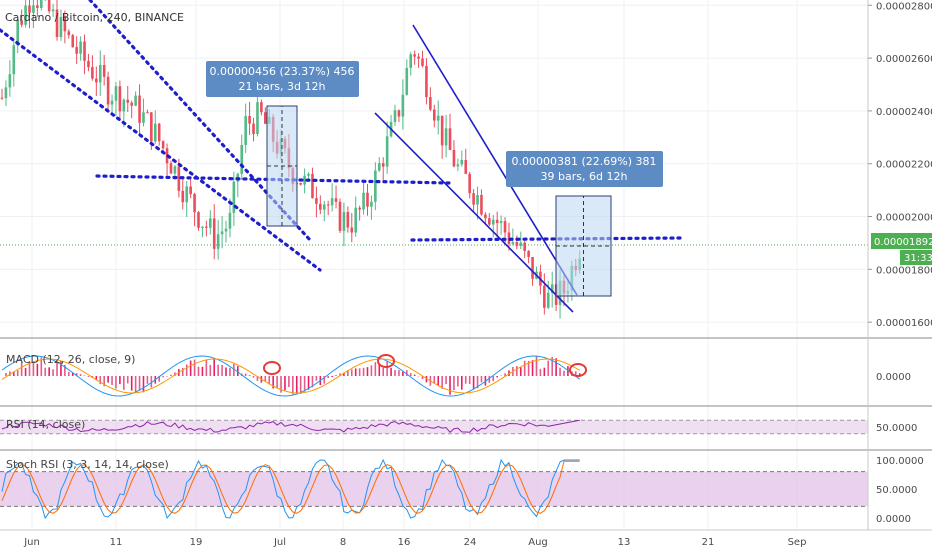  What do you see at coordinates (904, 112) in the screenshot?
I see `price-label: 0.00002400` at bounding box center [904, 112].